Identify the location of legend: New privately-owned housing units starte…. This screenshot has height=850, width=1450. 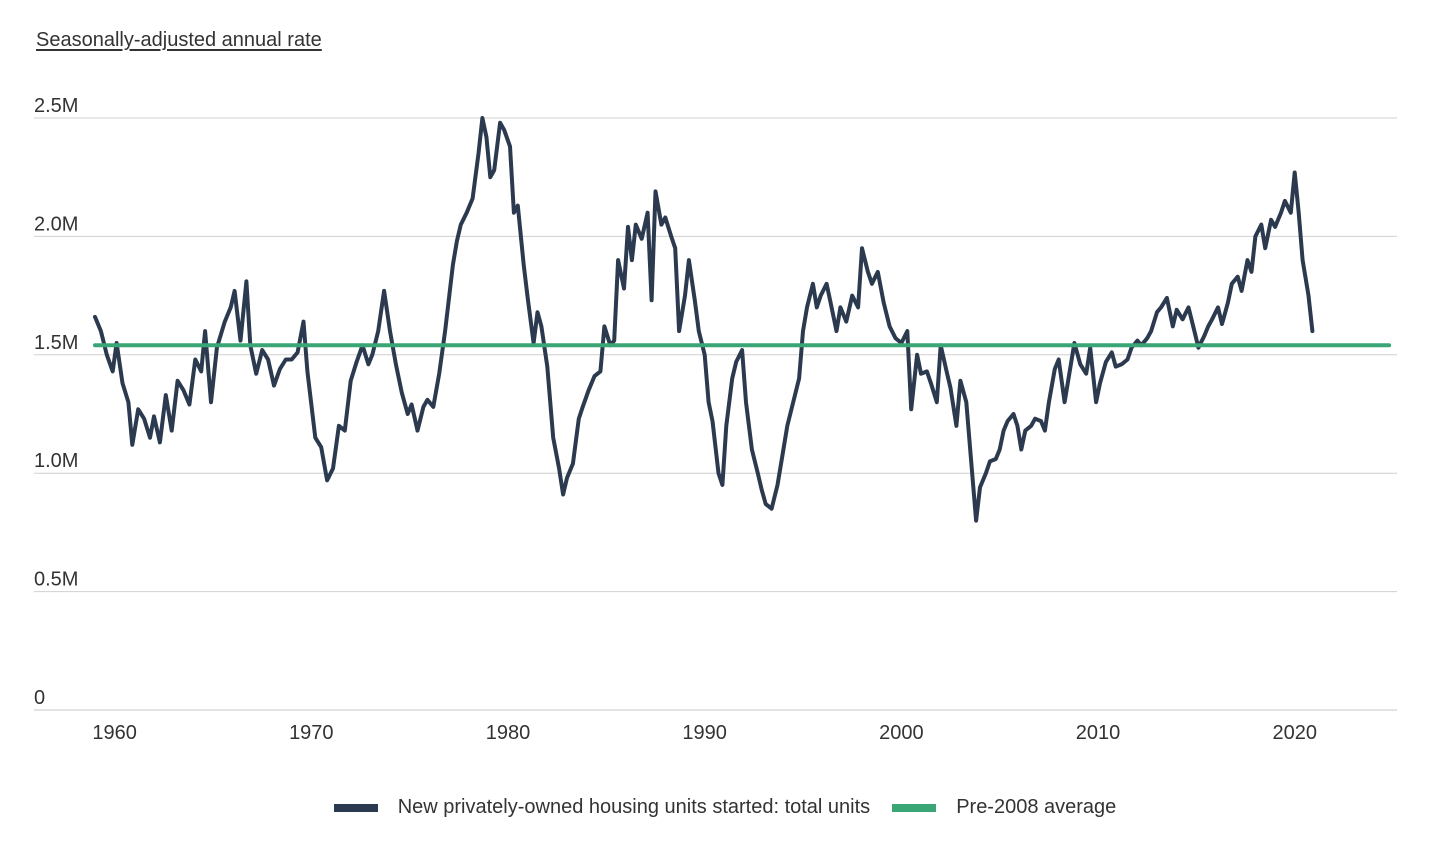
(725, 807).